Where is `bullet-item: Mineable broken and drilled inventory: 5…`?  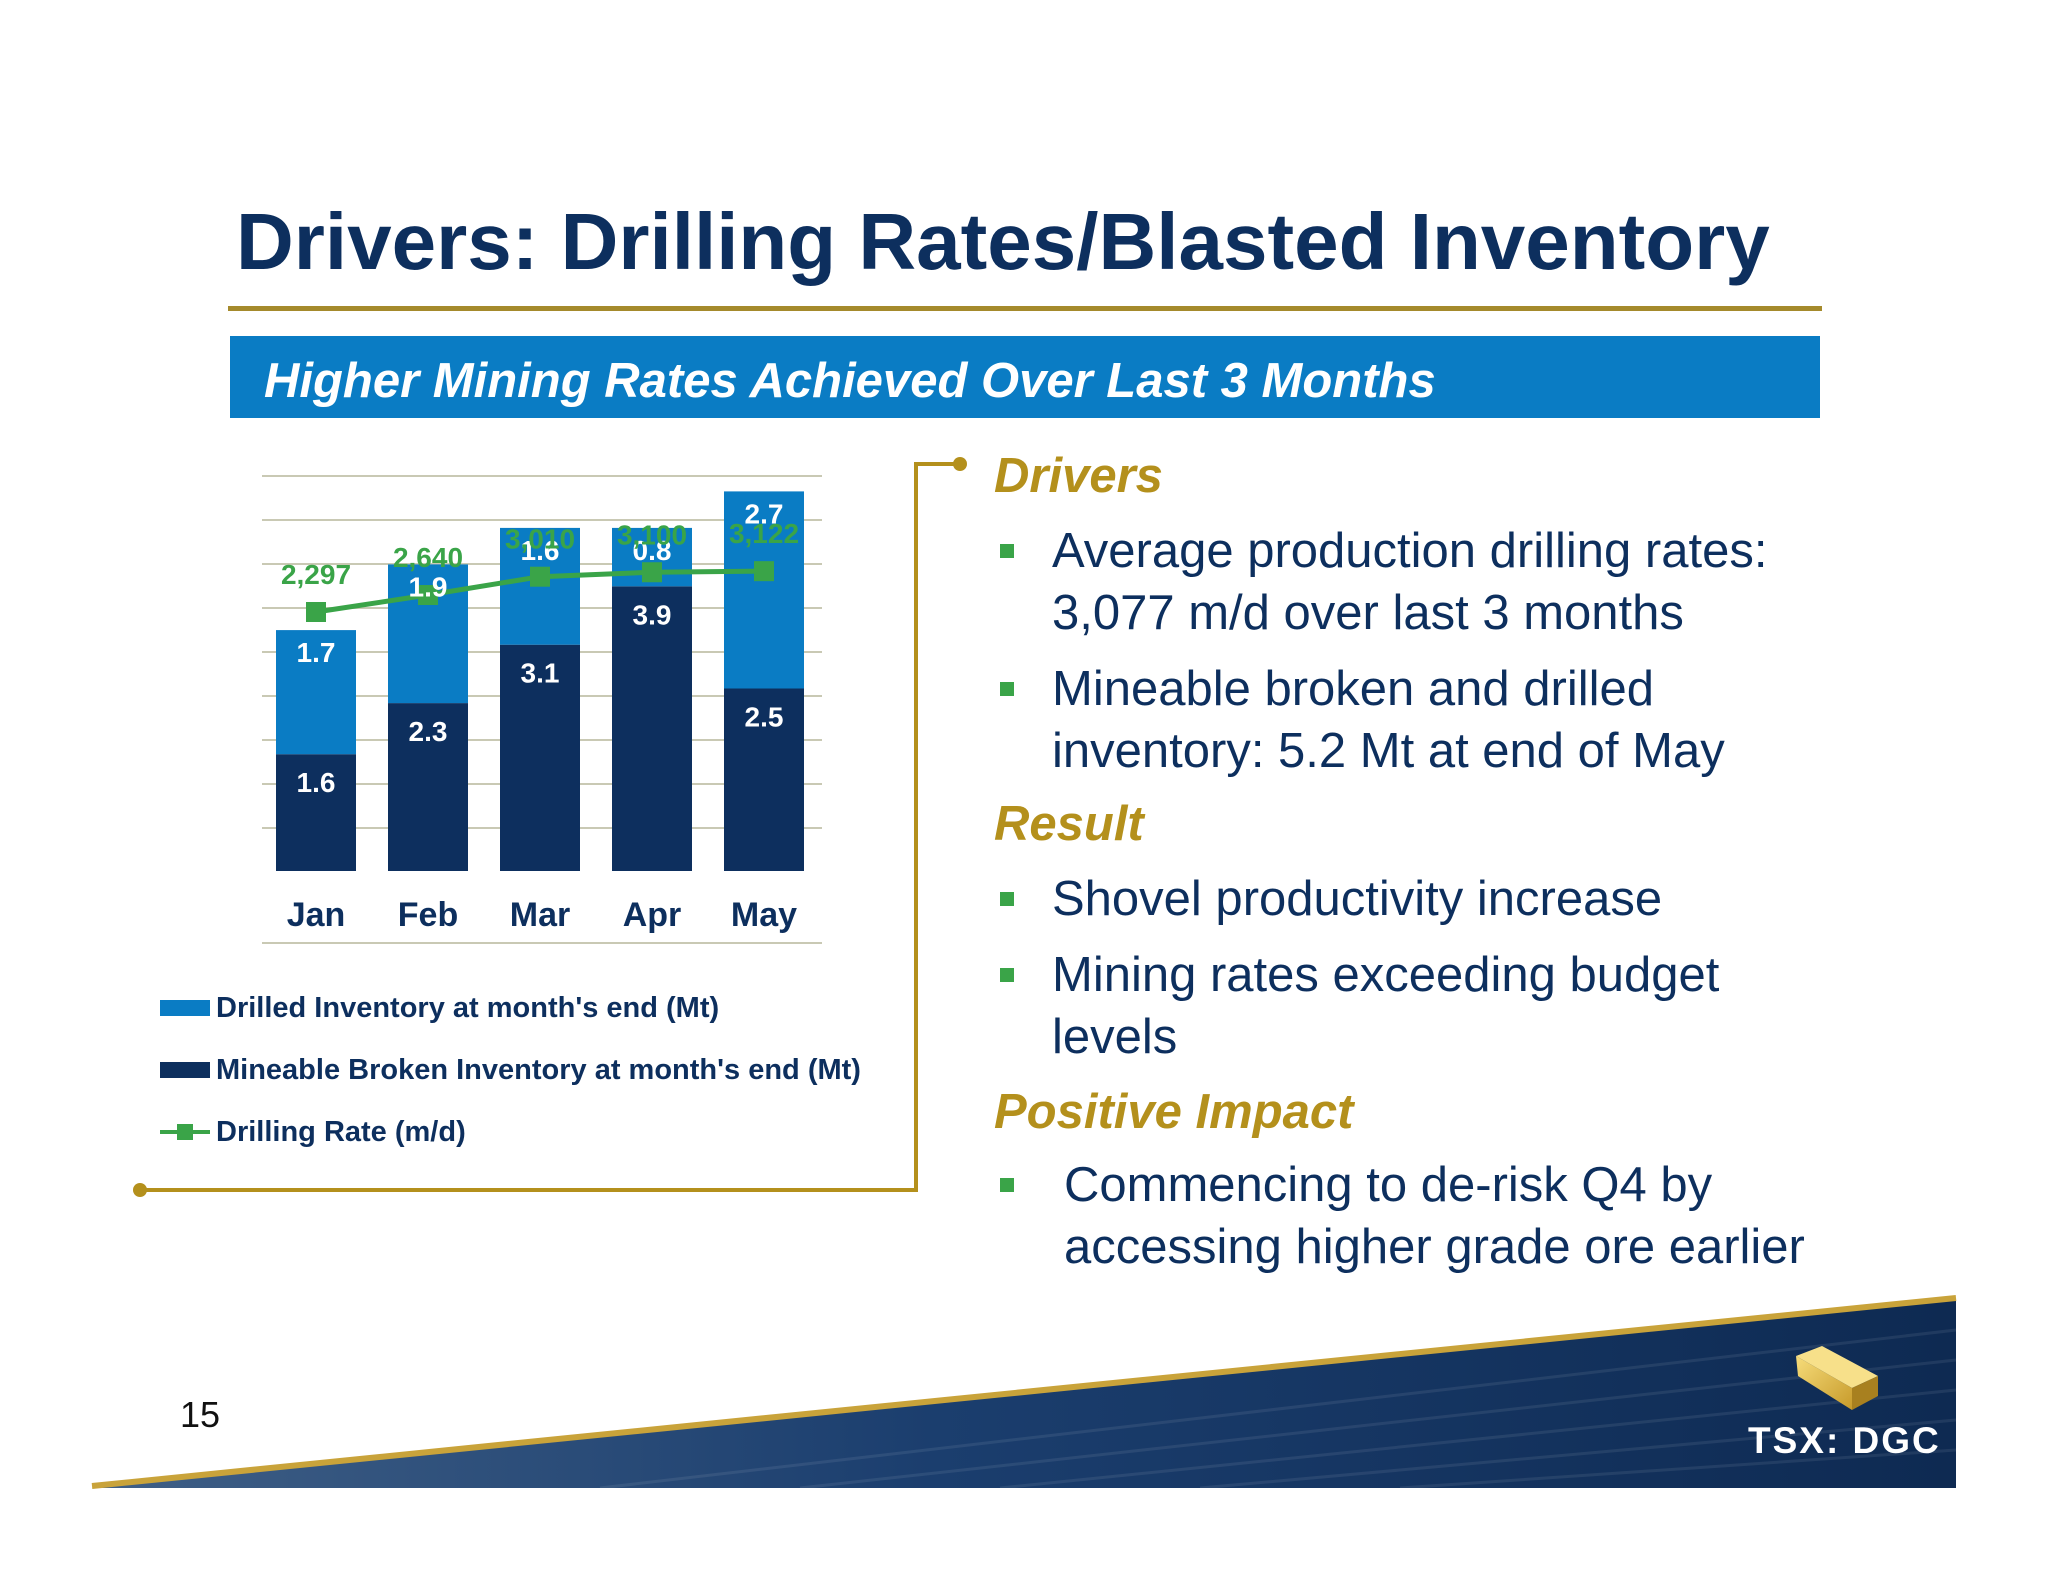
bullet-item: Mineable broken and drilled inventory: 5… is located at coordinates (1425, 720).